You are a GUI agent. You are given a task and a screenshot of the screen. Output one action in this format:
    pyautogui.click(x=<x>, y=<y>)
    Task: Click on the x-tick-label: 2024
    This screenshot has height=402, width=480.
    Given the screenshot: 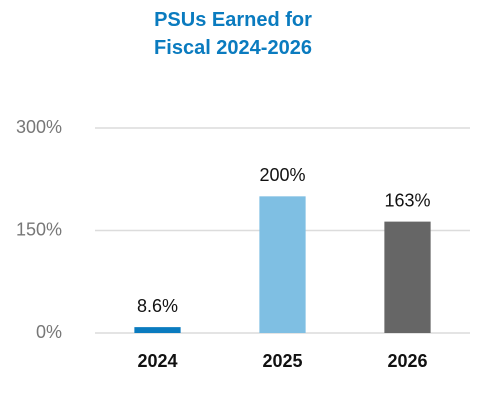 What is the action you would take?
    pyautogui.click(x=157, y=361)
    